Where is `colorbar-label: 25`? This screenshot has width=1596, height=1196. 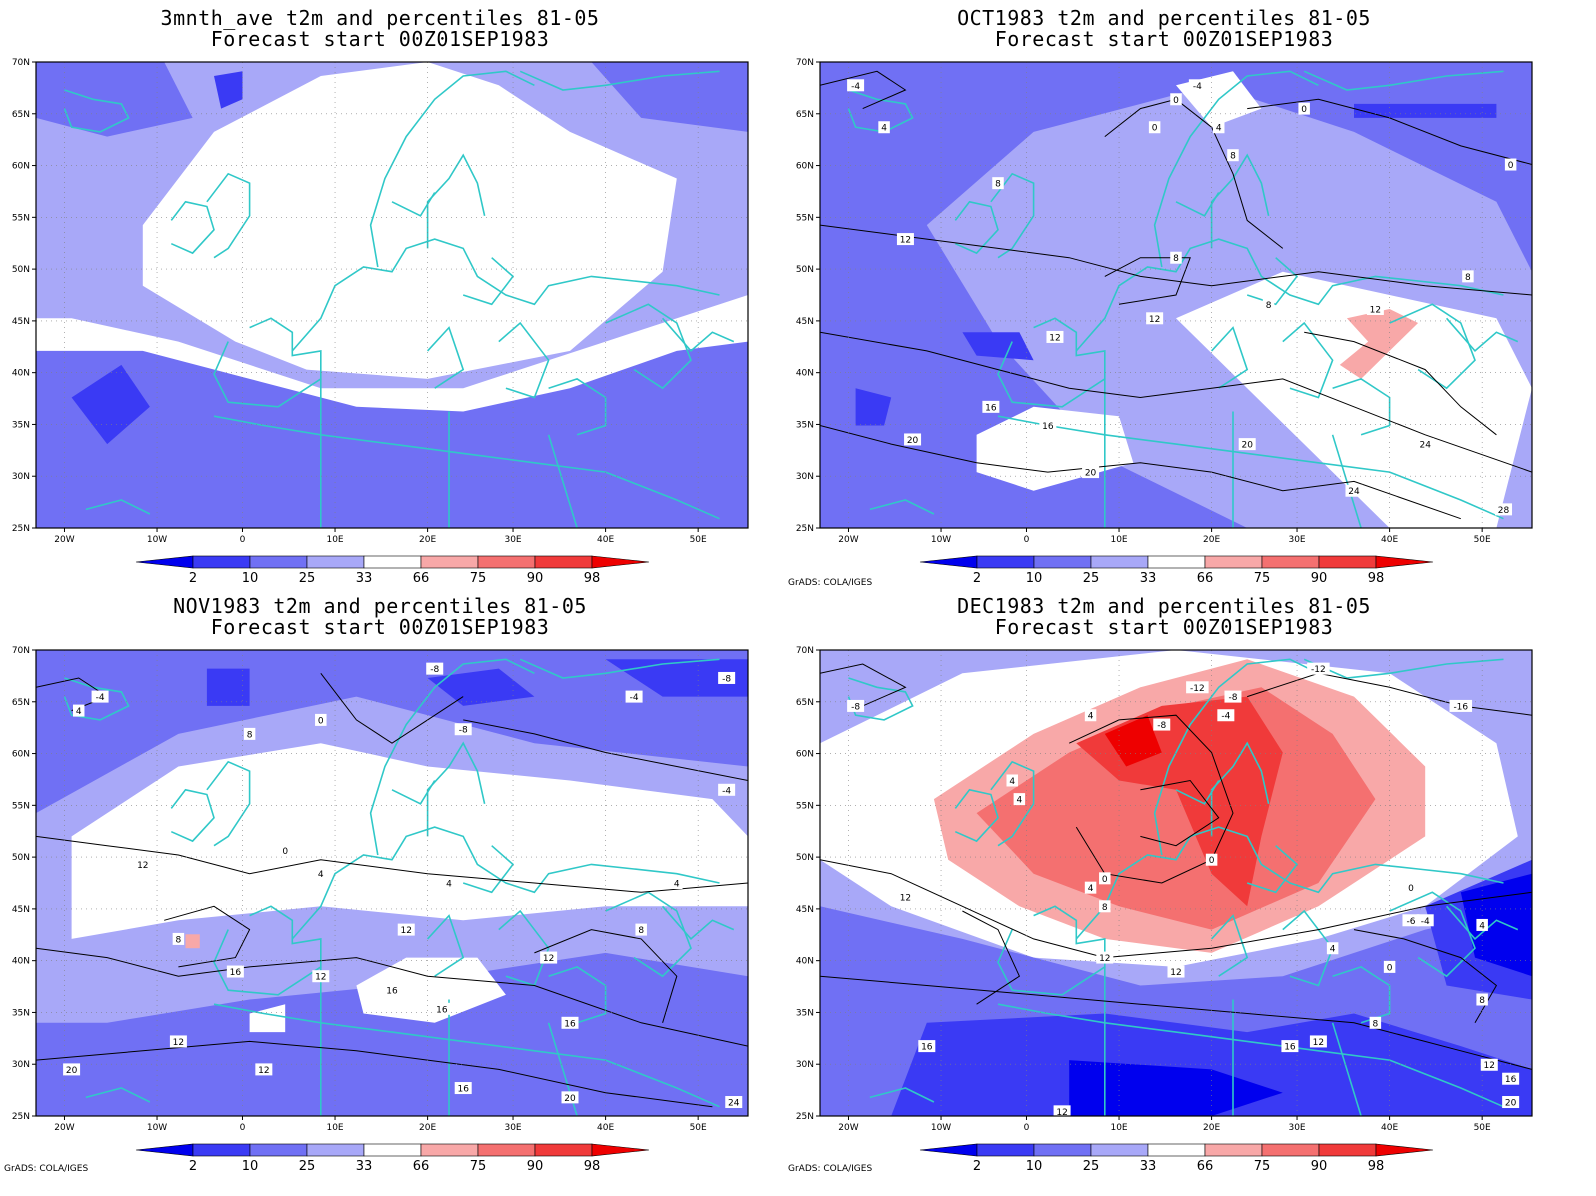
colorbar-label: 25 is located at coordinates (307, 1166).